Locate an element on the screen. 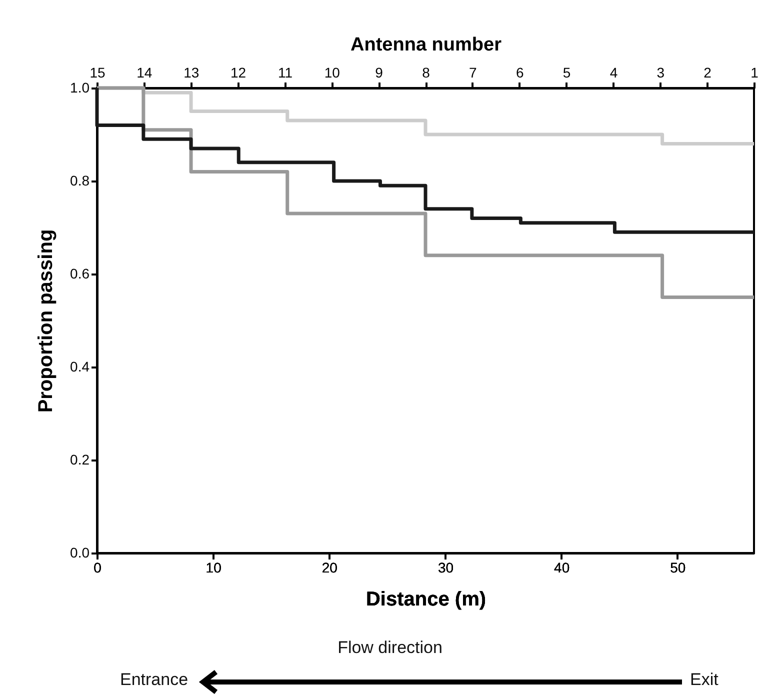 This screenshot has height=697, width=762. x2-axis-title: Antenna number is located at coordinates (426, 45).